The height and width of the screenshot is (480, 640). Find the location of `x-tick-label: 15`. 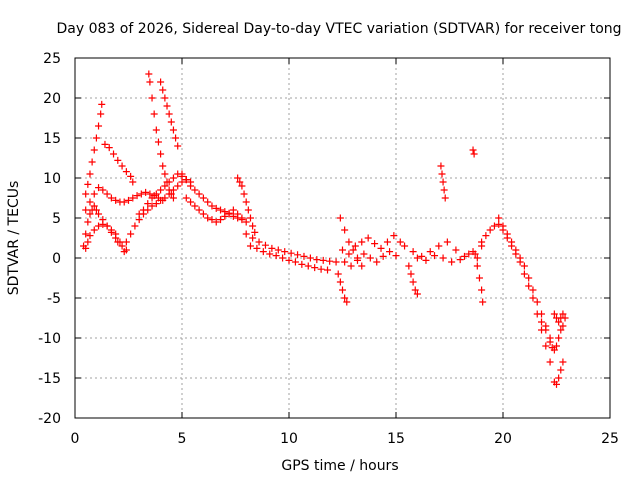

x-tick-label: 15 is located at coordinates (396, 439).